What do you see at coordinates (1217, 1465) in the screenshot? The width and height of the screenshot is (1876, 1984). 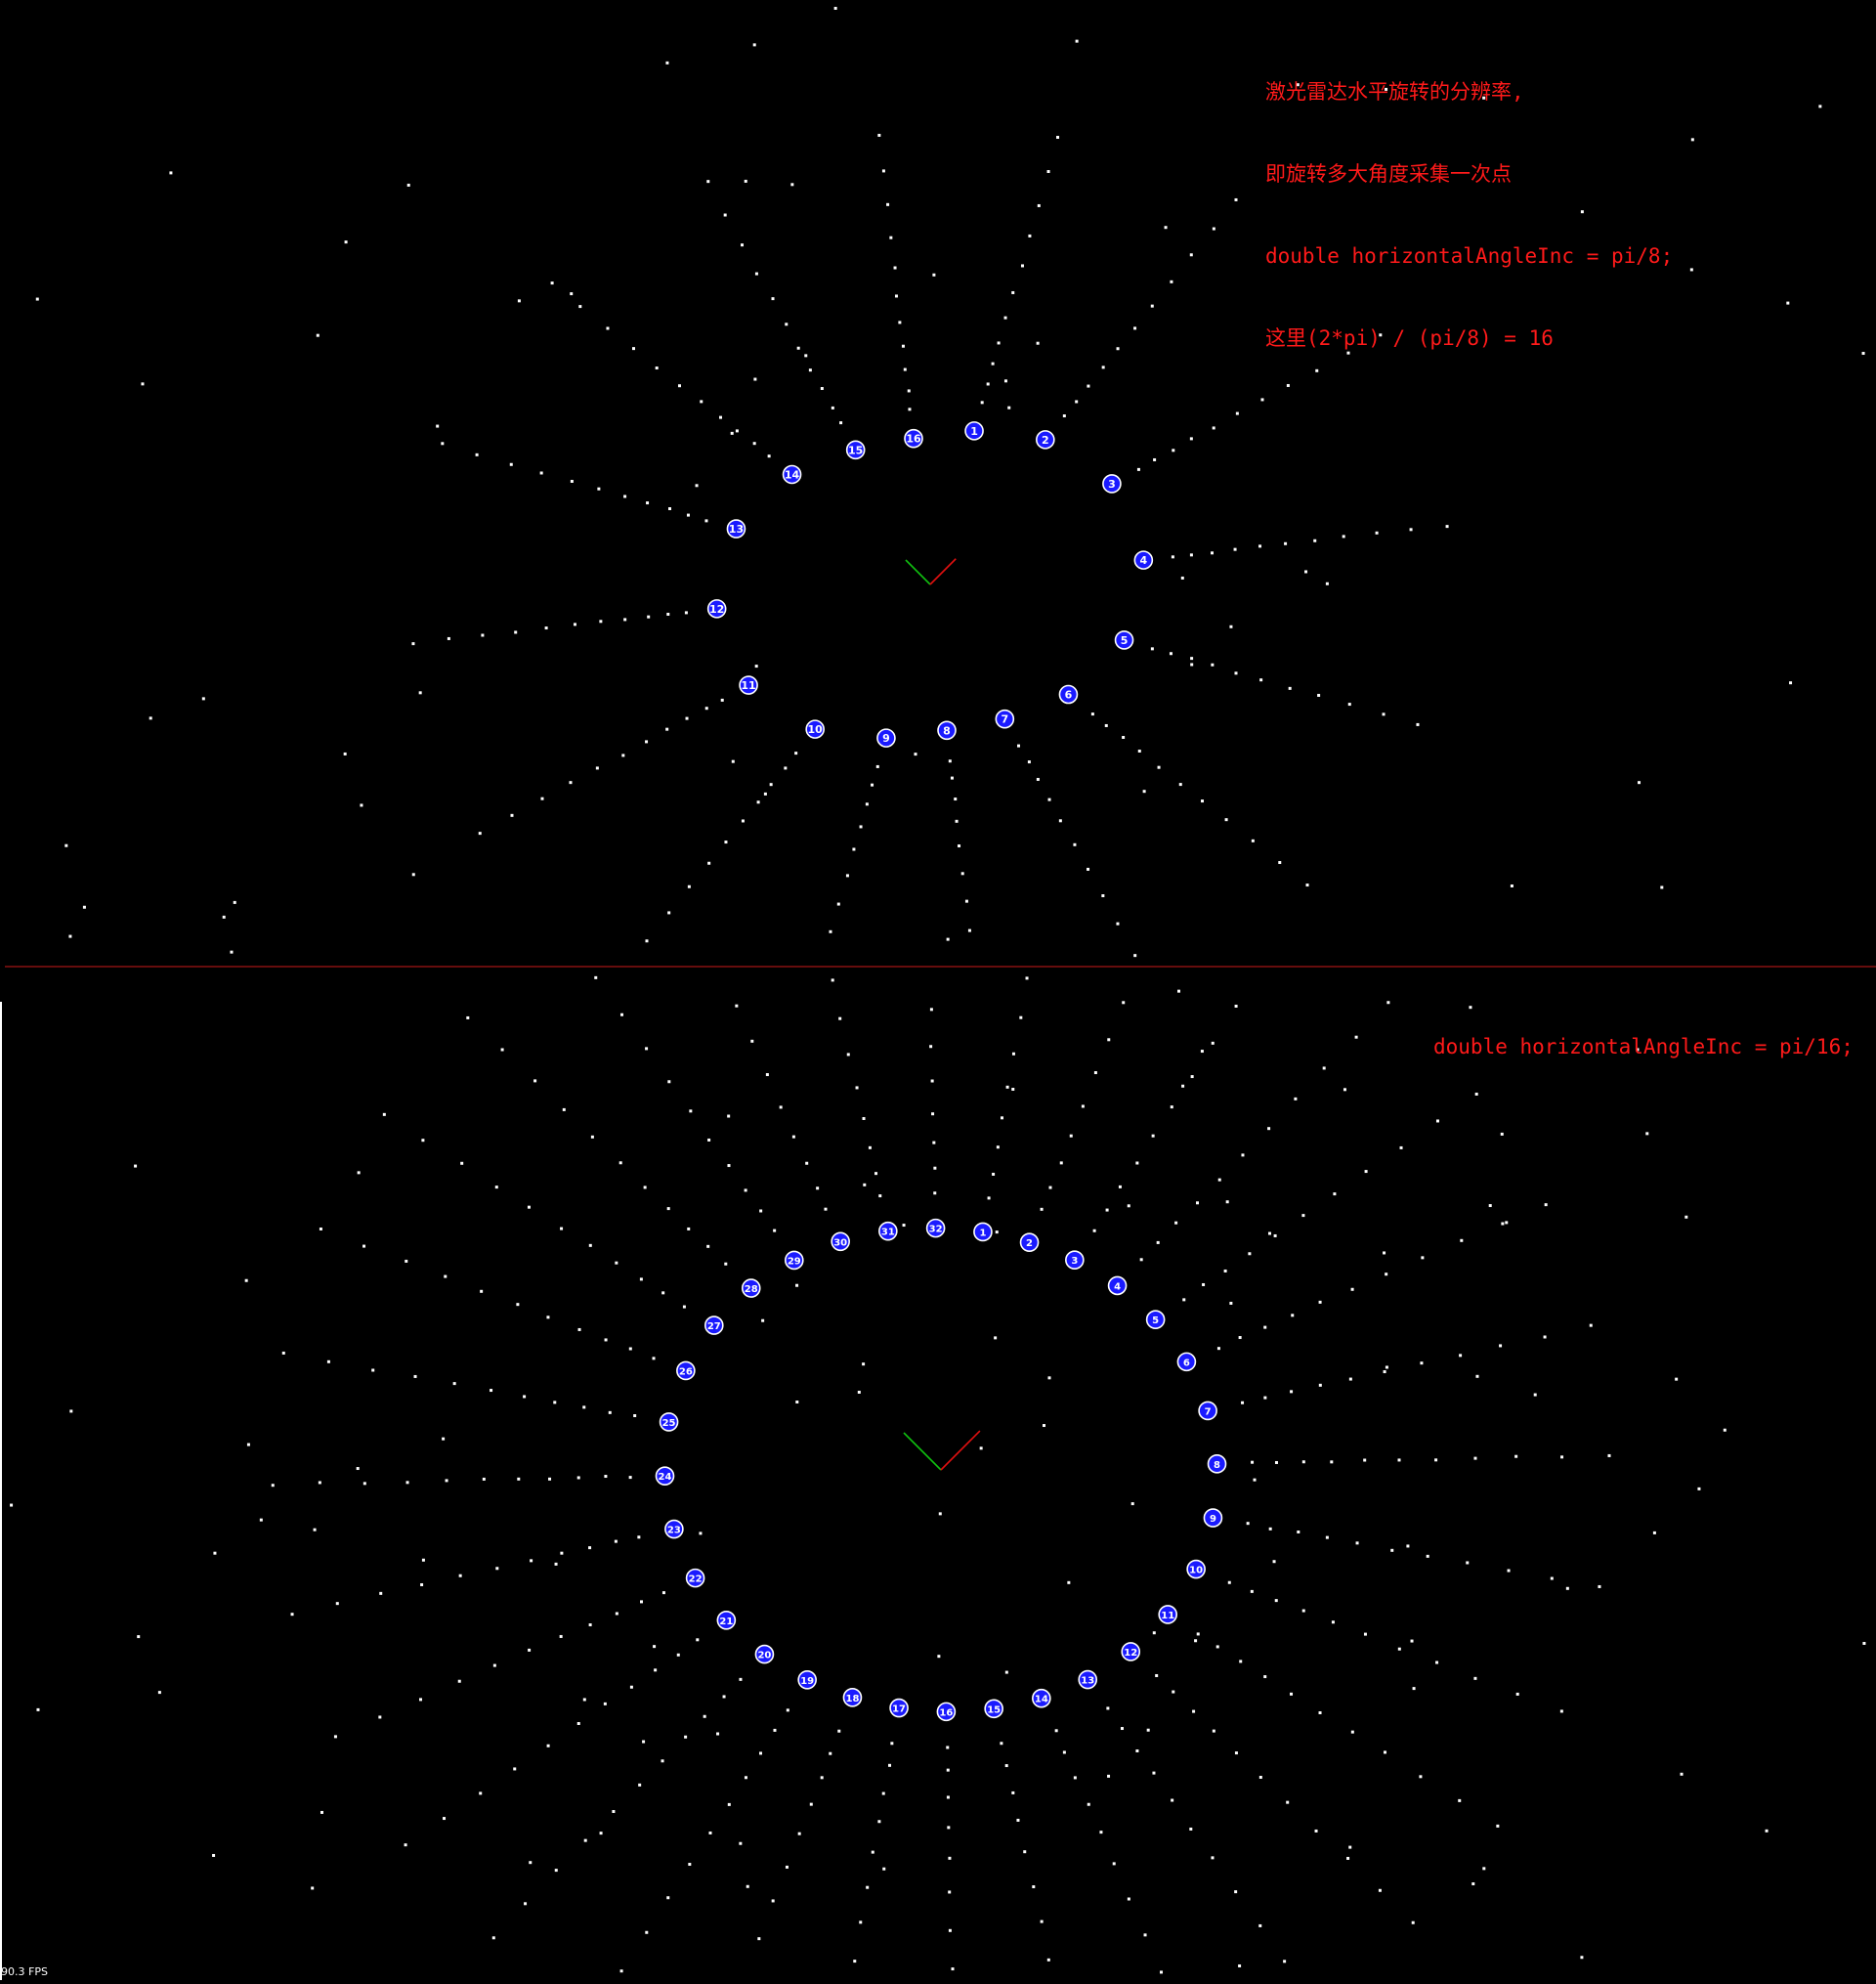 I see `bottom-ring-marker-8-label: 8` at bounding box center [1217, 1465].